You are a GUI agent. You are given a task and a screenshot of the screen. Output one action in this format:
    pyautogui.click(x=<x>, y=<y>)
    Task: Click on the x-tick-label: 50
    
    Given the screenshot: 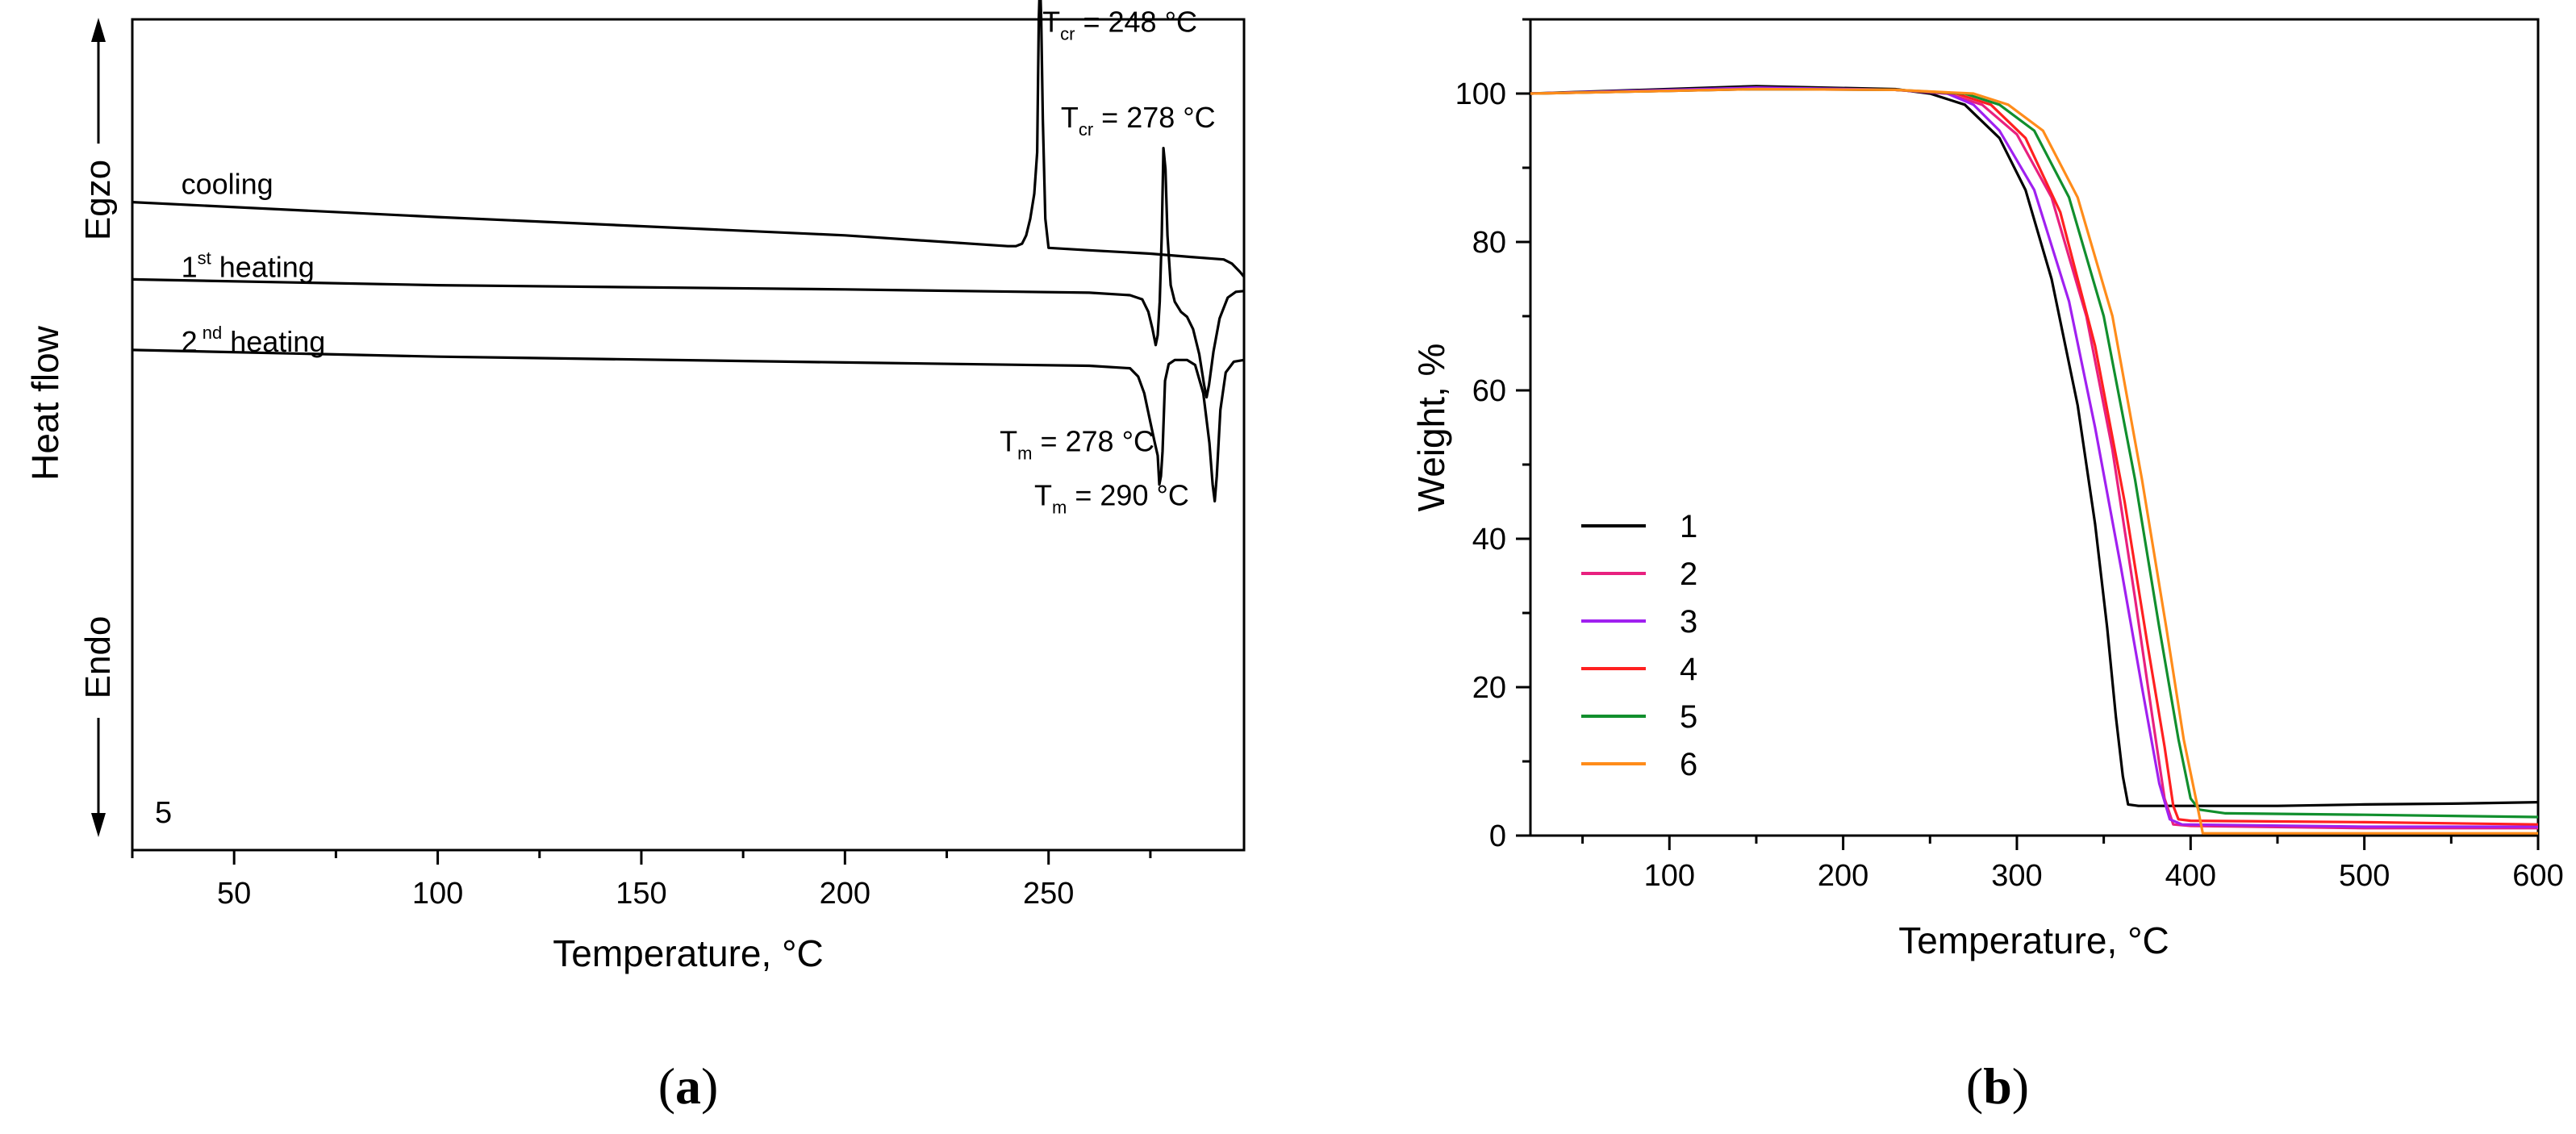 What is the action you would take?
    pyautogui.click(x=234, y=894)
    